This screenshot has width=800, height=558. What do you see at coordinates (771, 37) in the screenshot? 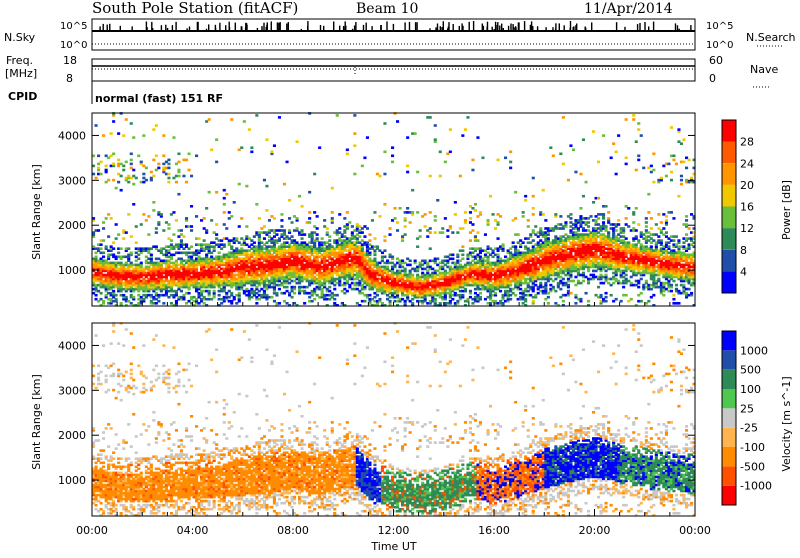
I see `nsearch-label: N.Search` at bounding box center [771, 37].